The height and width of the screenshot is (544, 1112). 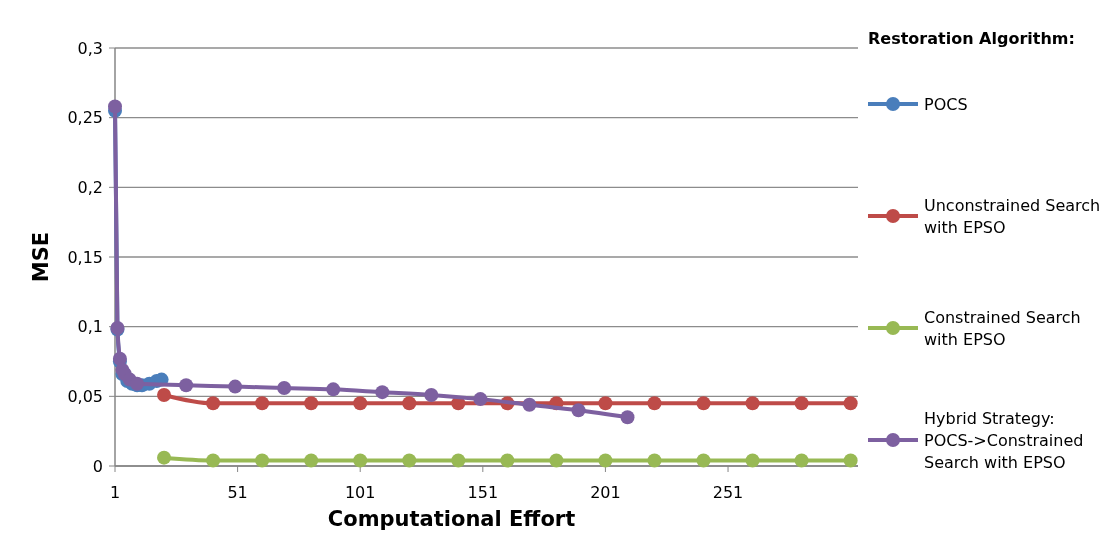 I want to click on y-tick-label: 0,1, so click(x=90, y=327).